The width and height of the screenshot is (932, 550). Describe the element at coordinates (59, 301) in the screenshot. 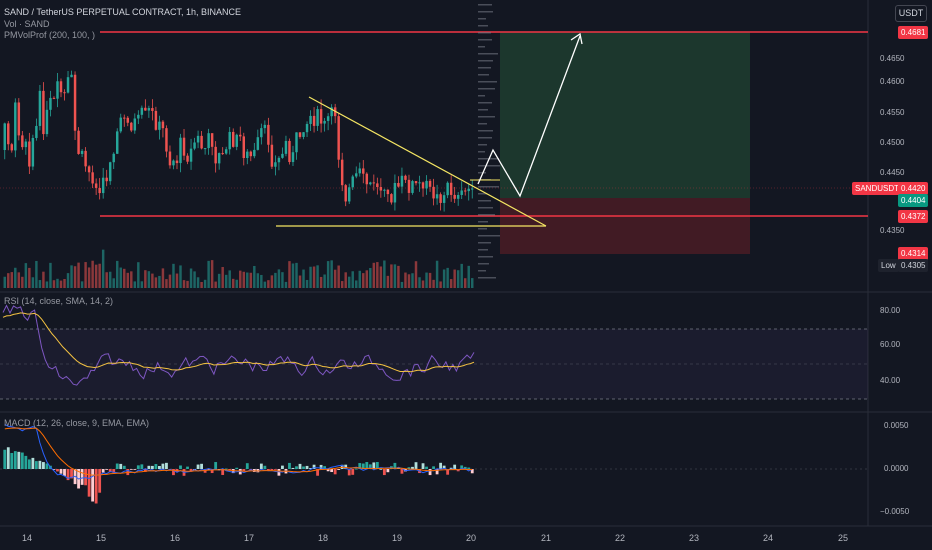

I see `rsi-legend: RSI (14, close, SMA, 14, 2)` at that location.